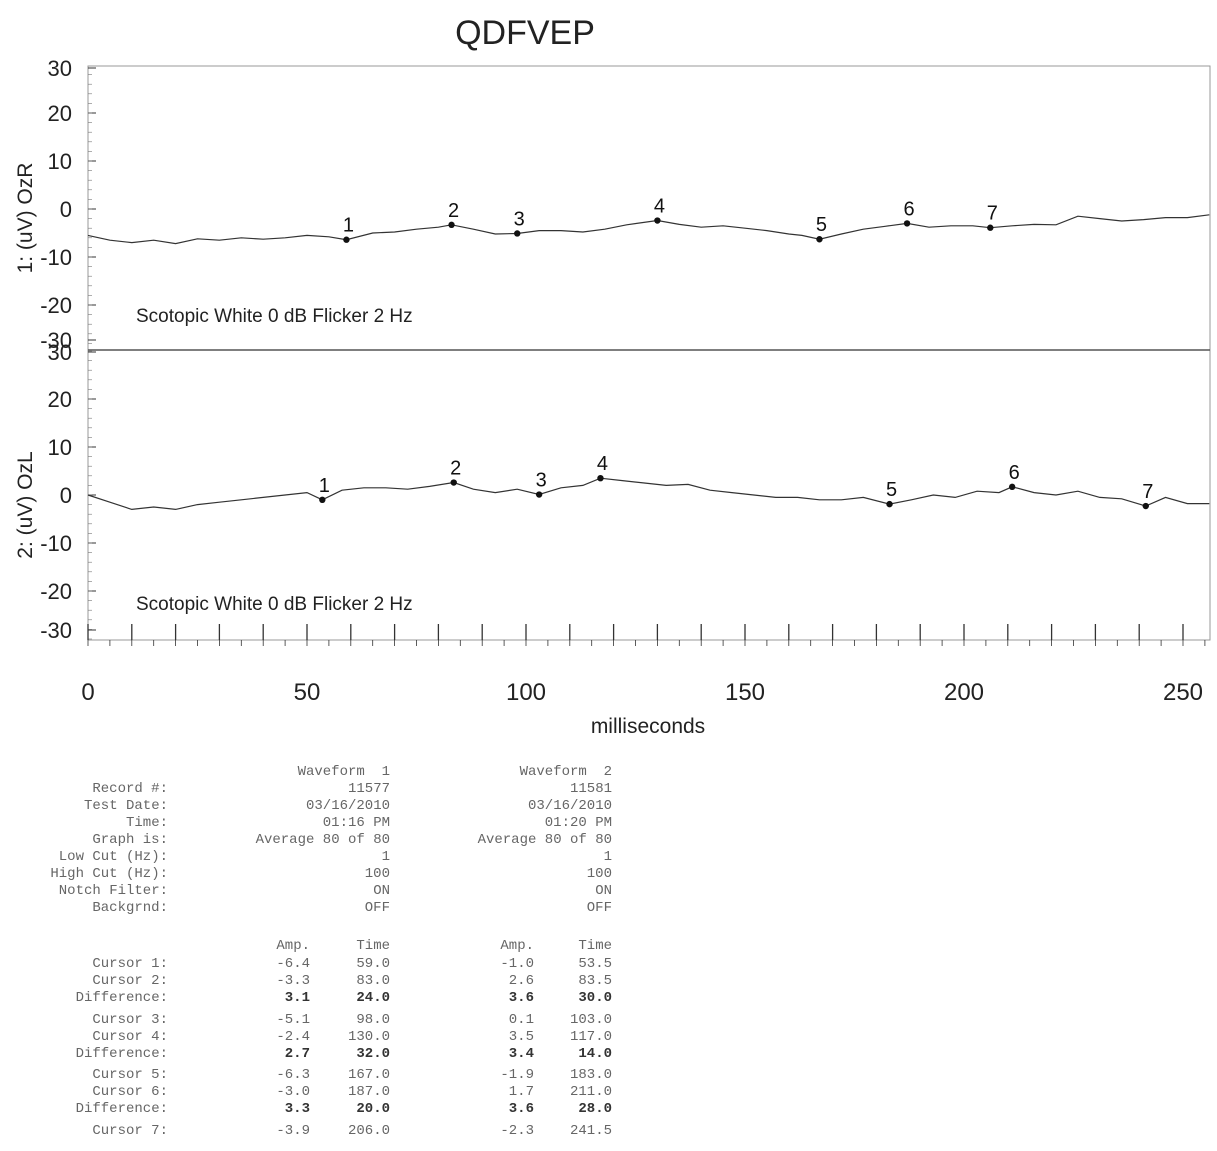  Describe the element at coordinates (130, 1020) in the screenshot. I see `cursor-label: Cursor 3:` at that location.